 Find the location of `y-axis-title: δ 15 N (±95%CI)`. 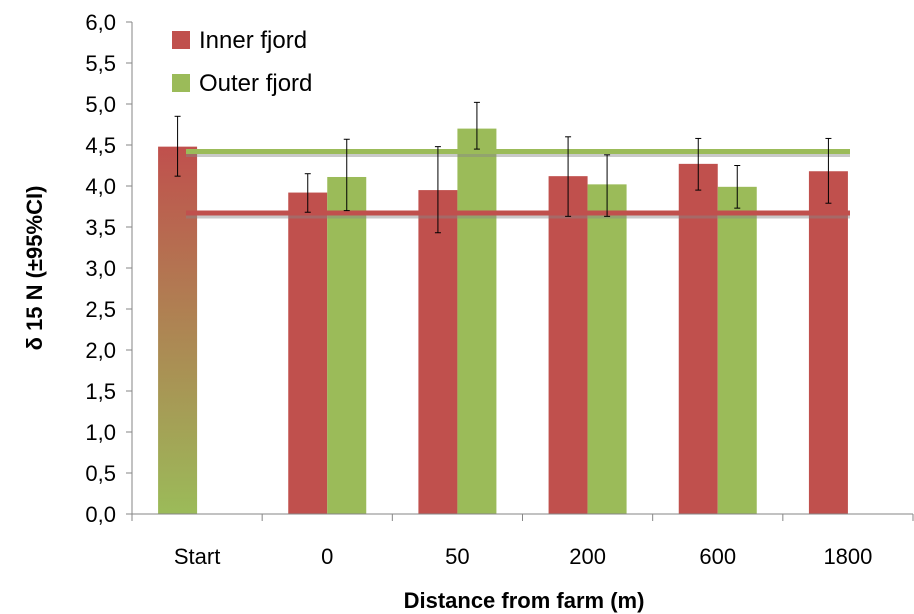

y-axis-title: δ 15 N (±95%CI) is located at coordinates (34, 268).